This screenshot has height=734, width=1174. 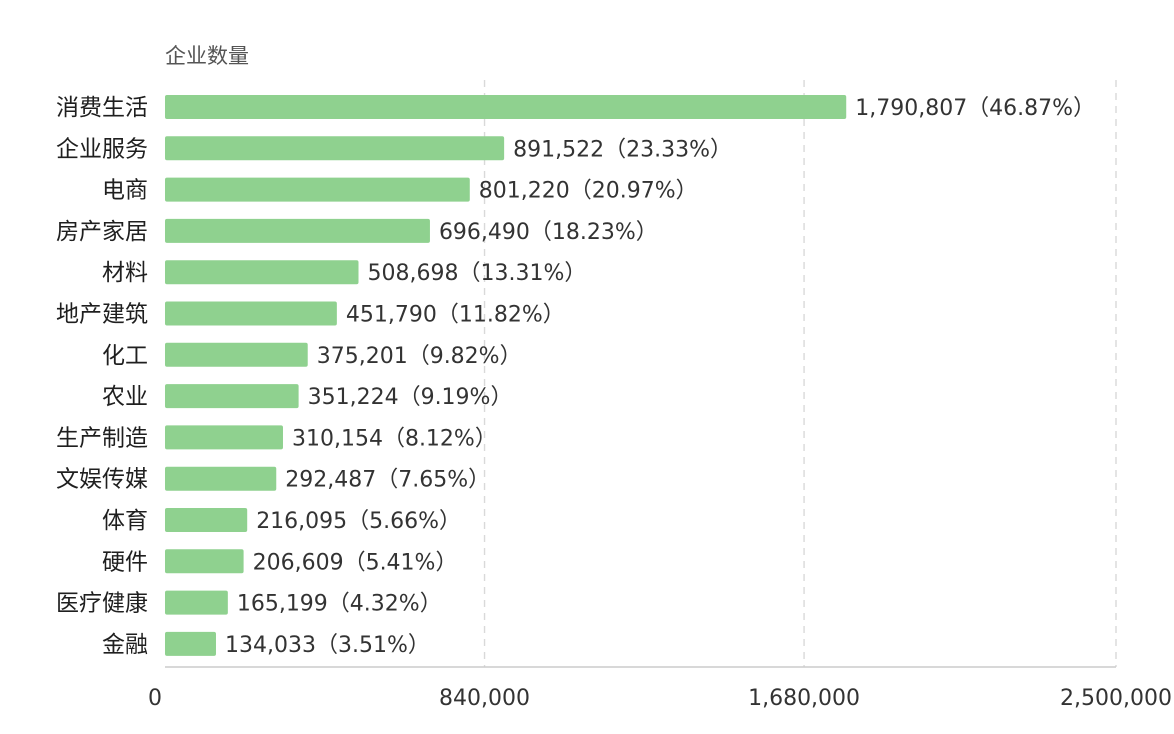 I want to click on data-label: 891,522（23.33%）, so click(x=622, y=149).